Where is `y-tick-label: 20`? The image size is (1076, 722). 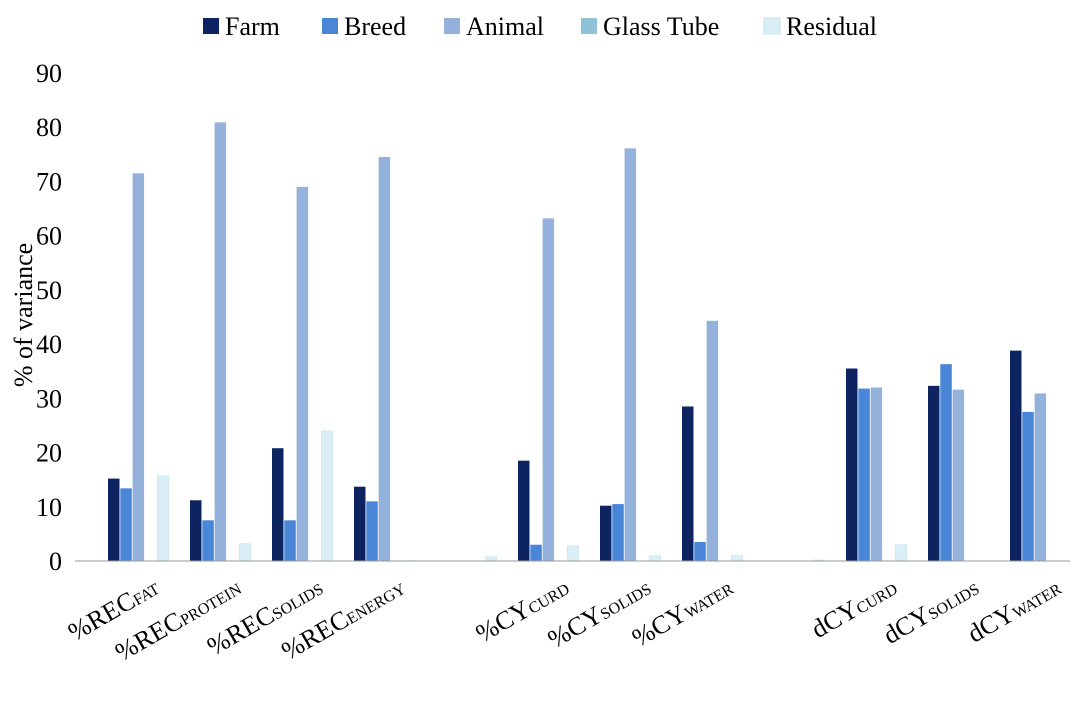
y-tick-label: 20 is located at coordinates (49, 453).